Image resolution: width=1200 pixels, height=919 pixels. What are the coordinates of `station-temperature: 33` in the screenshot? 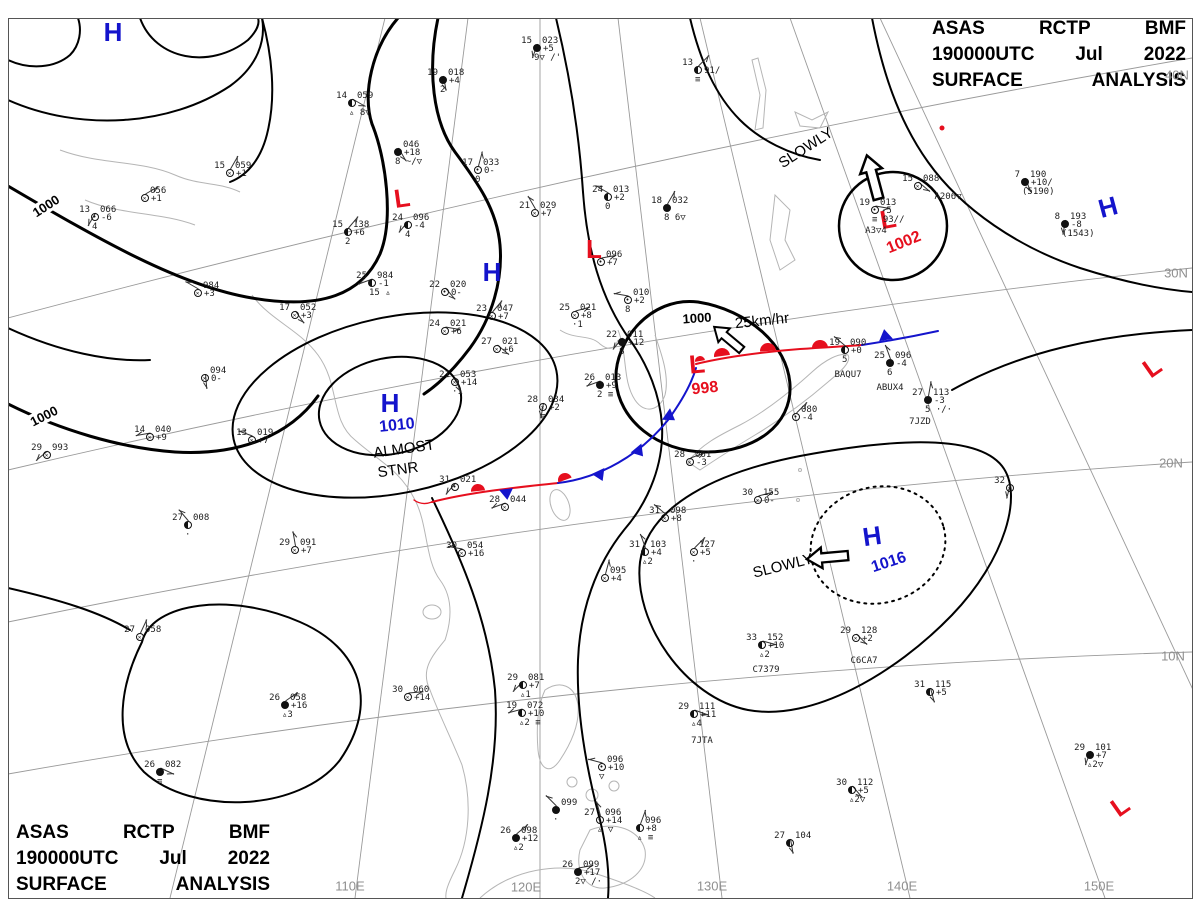 It's located at (751, 638).